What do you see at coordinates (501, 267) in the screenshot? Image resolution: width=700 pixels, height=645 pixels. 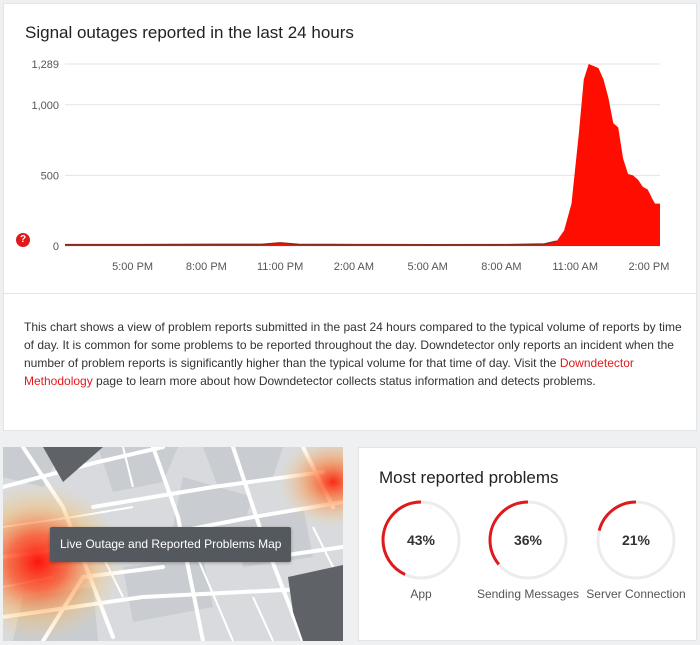 I see `x-tick-label: 8:00 AM` at bounding box center [501, 267].